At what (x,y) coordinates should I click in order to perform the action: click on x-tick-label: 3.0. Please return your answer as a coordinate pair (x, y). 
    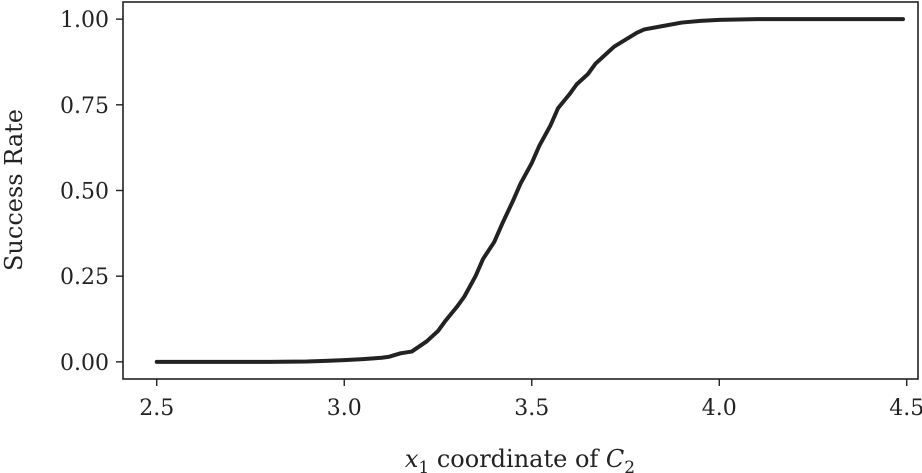
    Looking at the image, I should click on (344, 408).